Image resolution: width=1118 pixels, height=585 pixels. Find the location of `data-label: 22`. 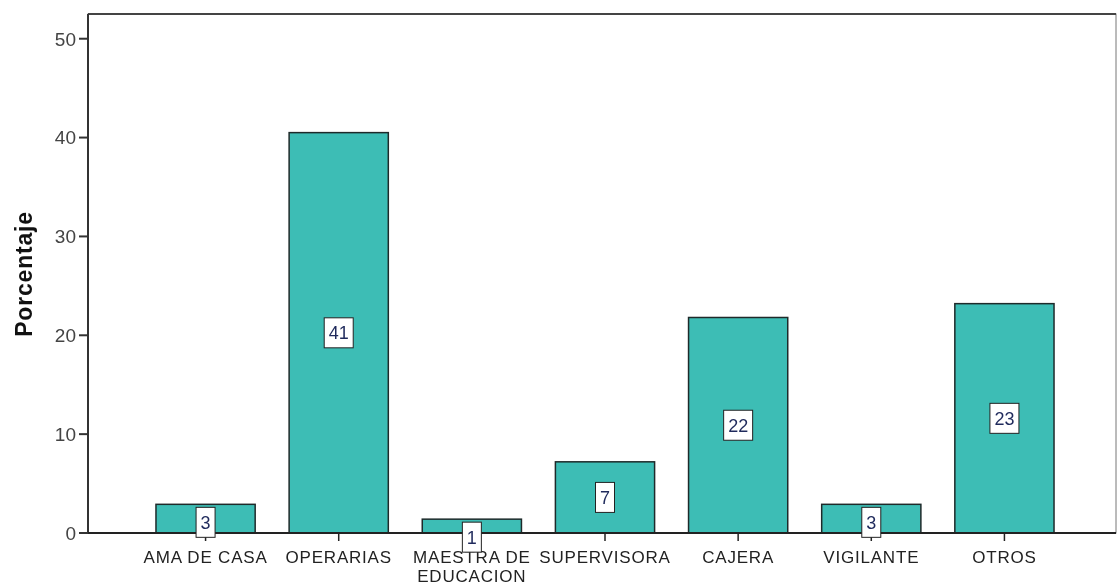

data-label: 22 is located at coordinates (738, 425).